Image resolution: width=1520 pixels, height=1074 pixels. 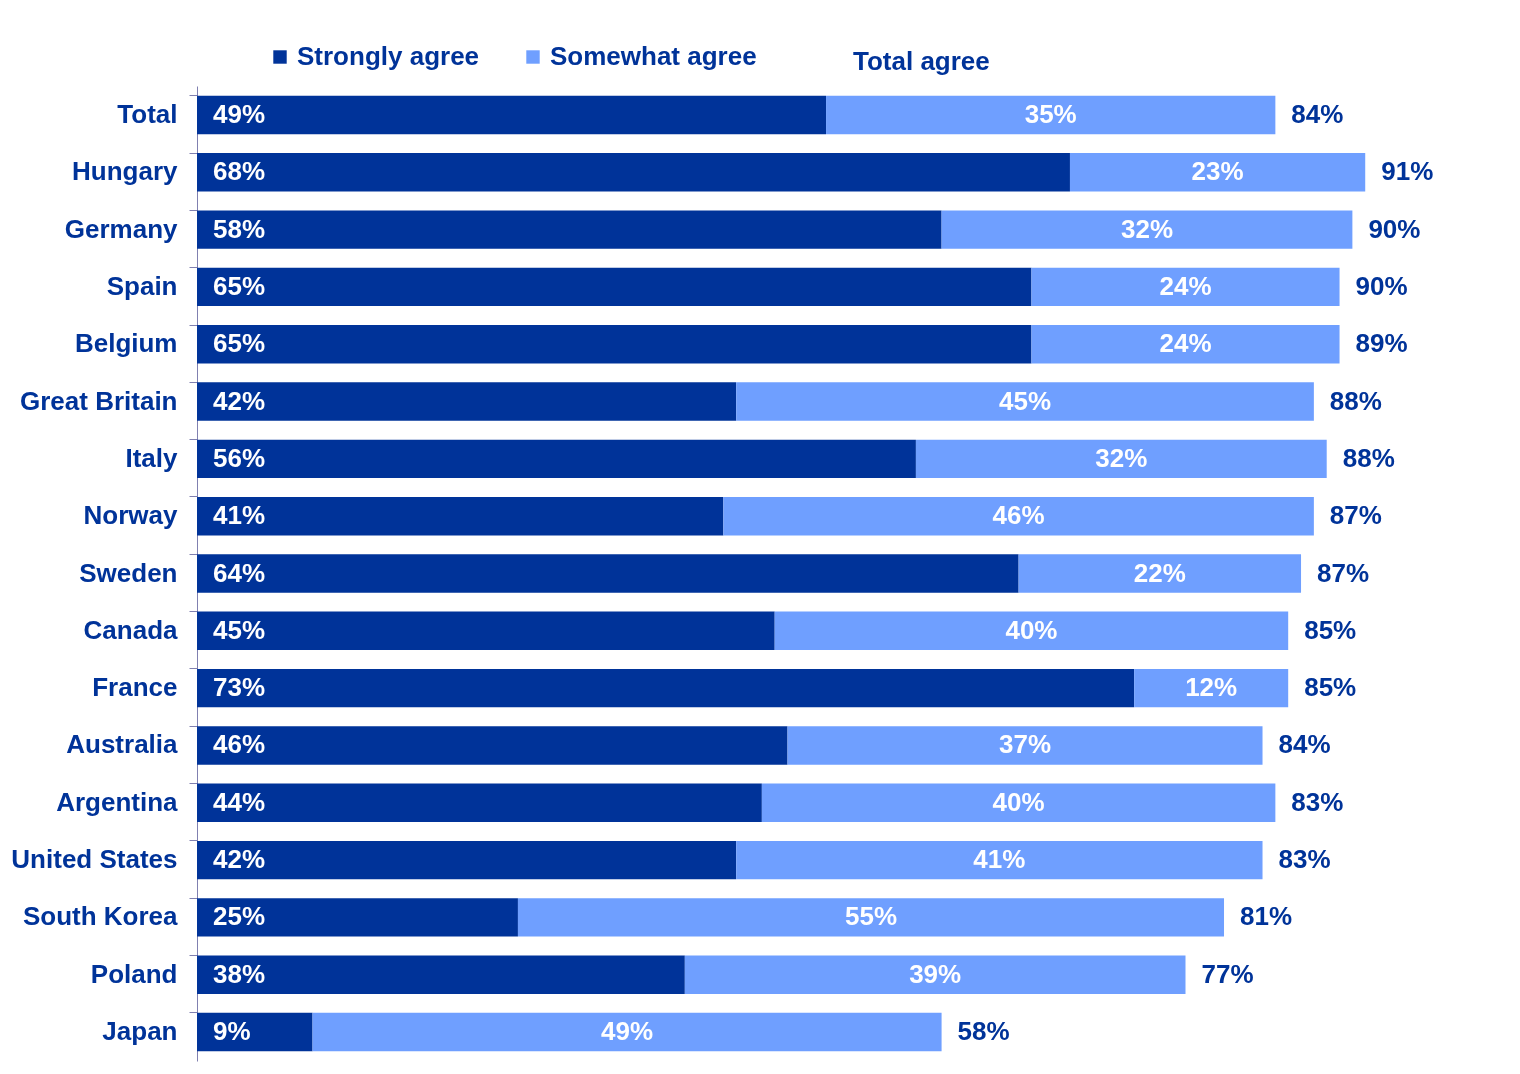 What do you see at coordinates (1407, 171) in the screenshot?
I see `total-label: 91%` at bounding box center [1407, 171].